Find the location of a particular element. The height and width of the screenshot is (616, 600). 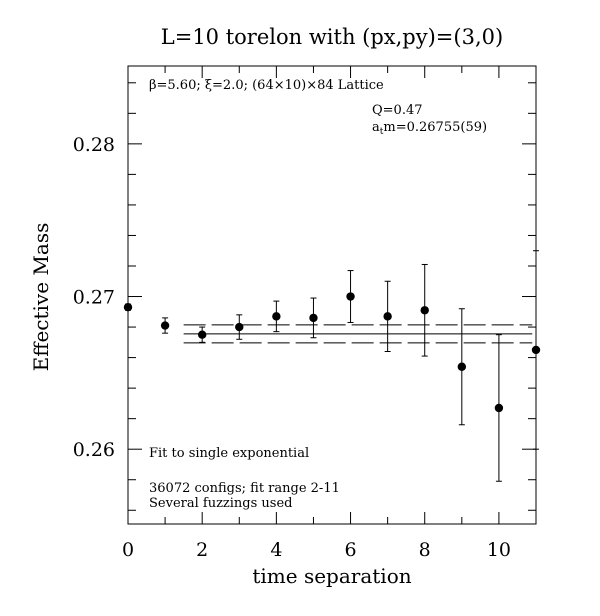

lattice-annotation: β=5.60; ξ=2.0; (64×10)×84 Lattice is located at coordinates (266, 85).